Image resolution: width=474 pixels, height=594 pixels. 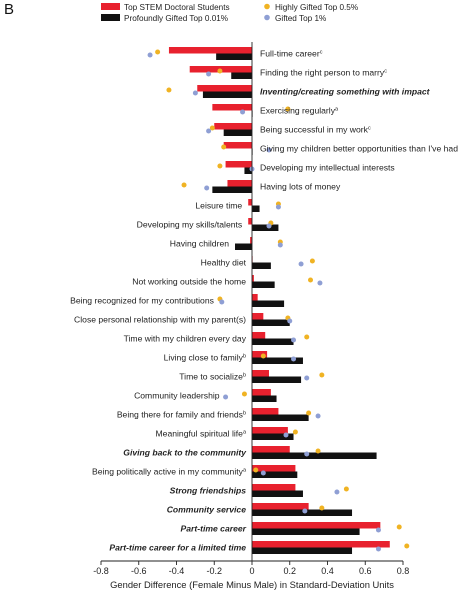 I want to click on category-label-12: Not working outside the home, so click(x=189, y=282).